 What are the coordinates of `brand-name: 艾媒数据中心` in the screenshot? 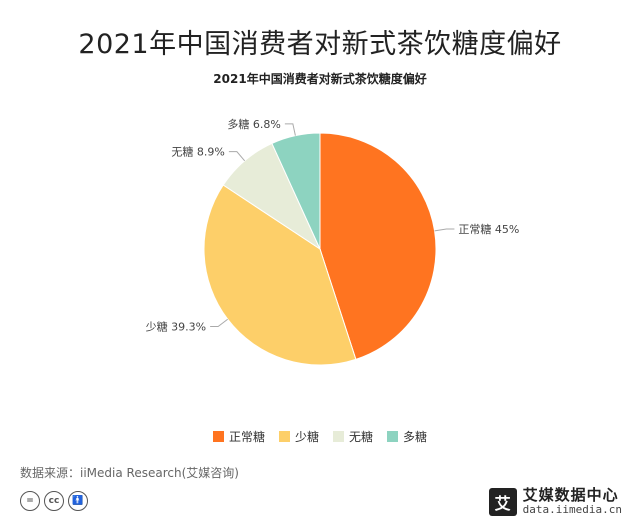 It's located at (570, 495).